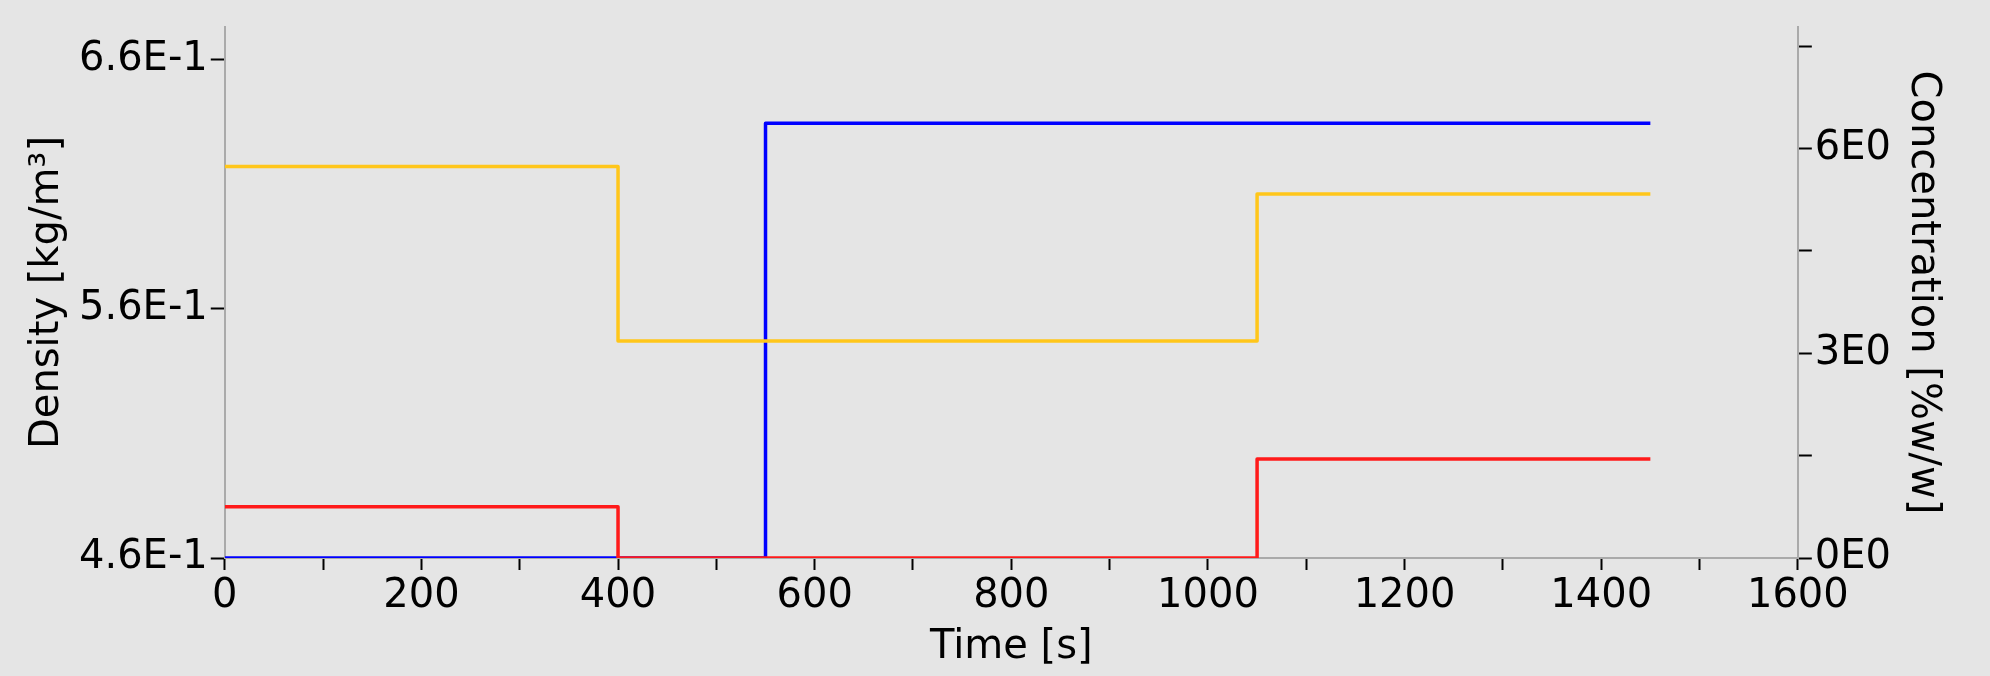 The height and width of the screenshot is (676, 1990). What do you see at coordinates (1404, 593) in the screenshot?
I see `x-tick-label: 1200` at bounding box center [1404, 593].